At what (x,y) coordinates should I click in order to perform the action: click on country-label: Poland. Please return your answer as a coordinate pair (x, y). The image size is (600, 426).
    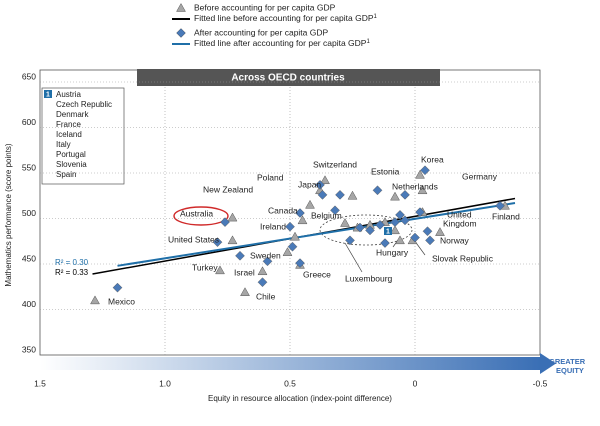
    Looking at the image, I should click on (270, 177).